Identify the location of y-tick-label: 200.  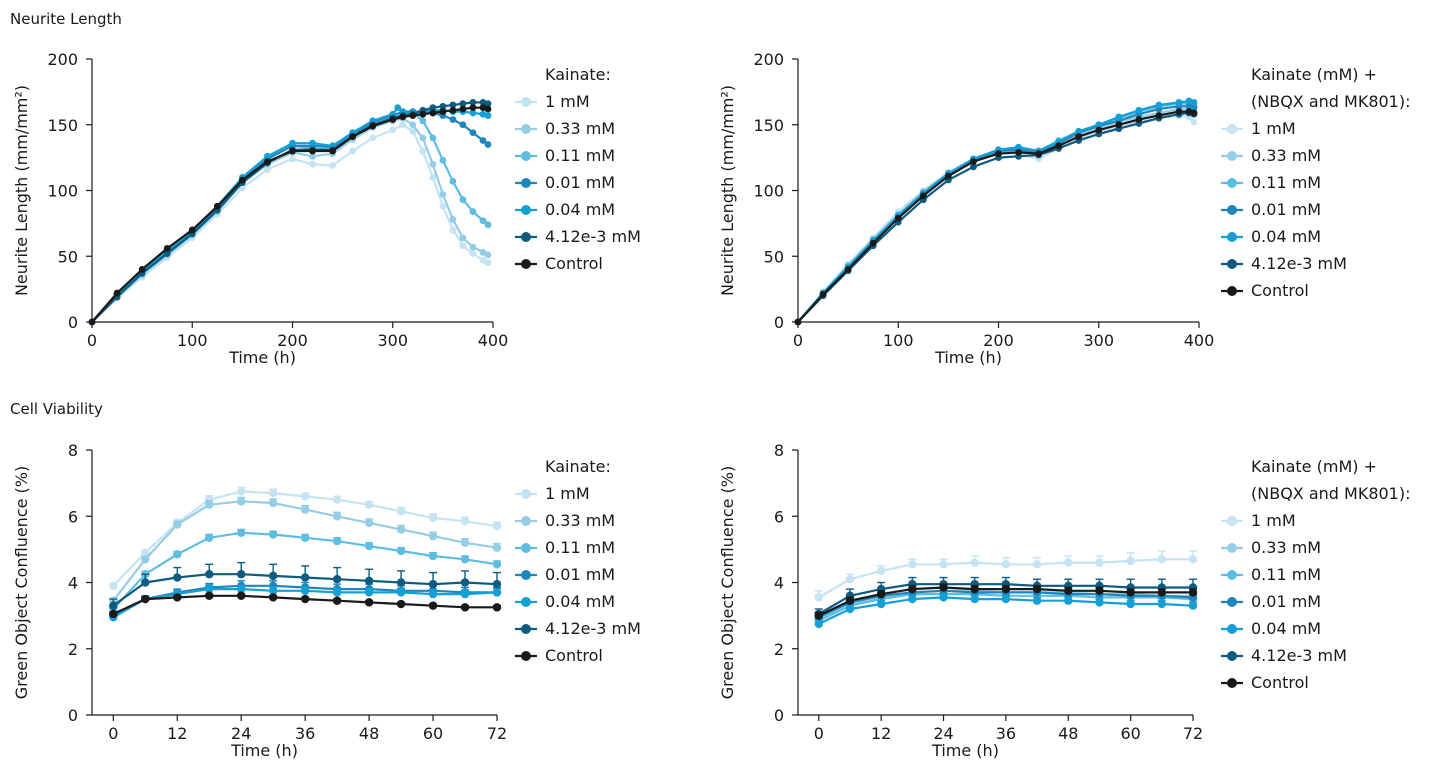
(62, 59).